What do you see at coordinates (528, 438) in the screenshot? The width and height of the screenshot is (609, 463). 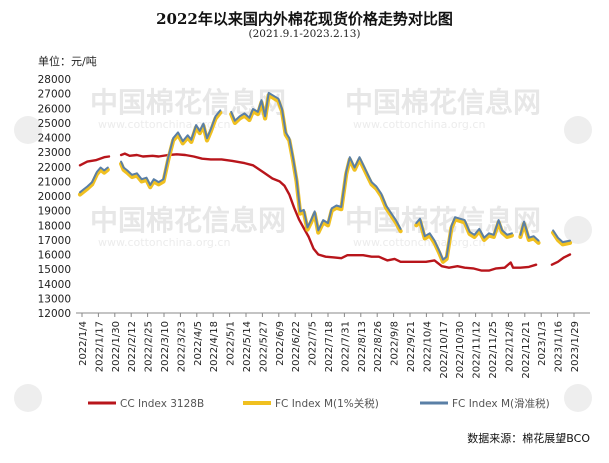 I see `data-source: 数据来源：棉花展望BCO` at bounding box center [528, 438].